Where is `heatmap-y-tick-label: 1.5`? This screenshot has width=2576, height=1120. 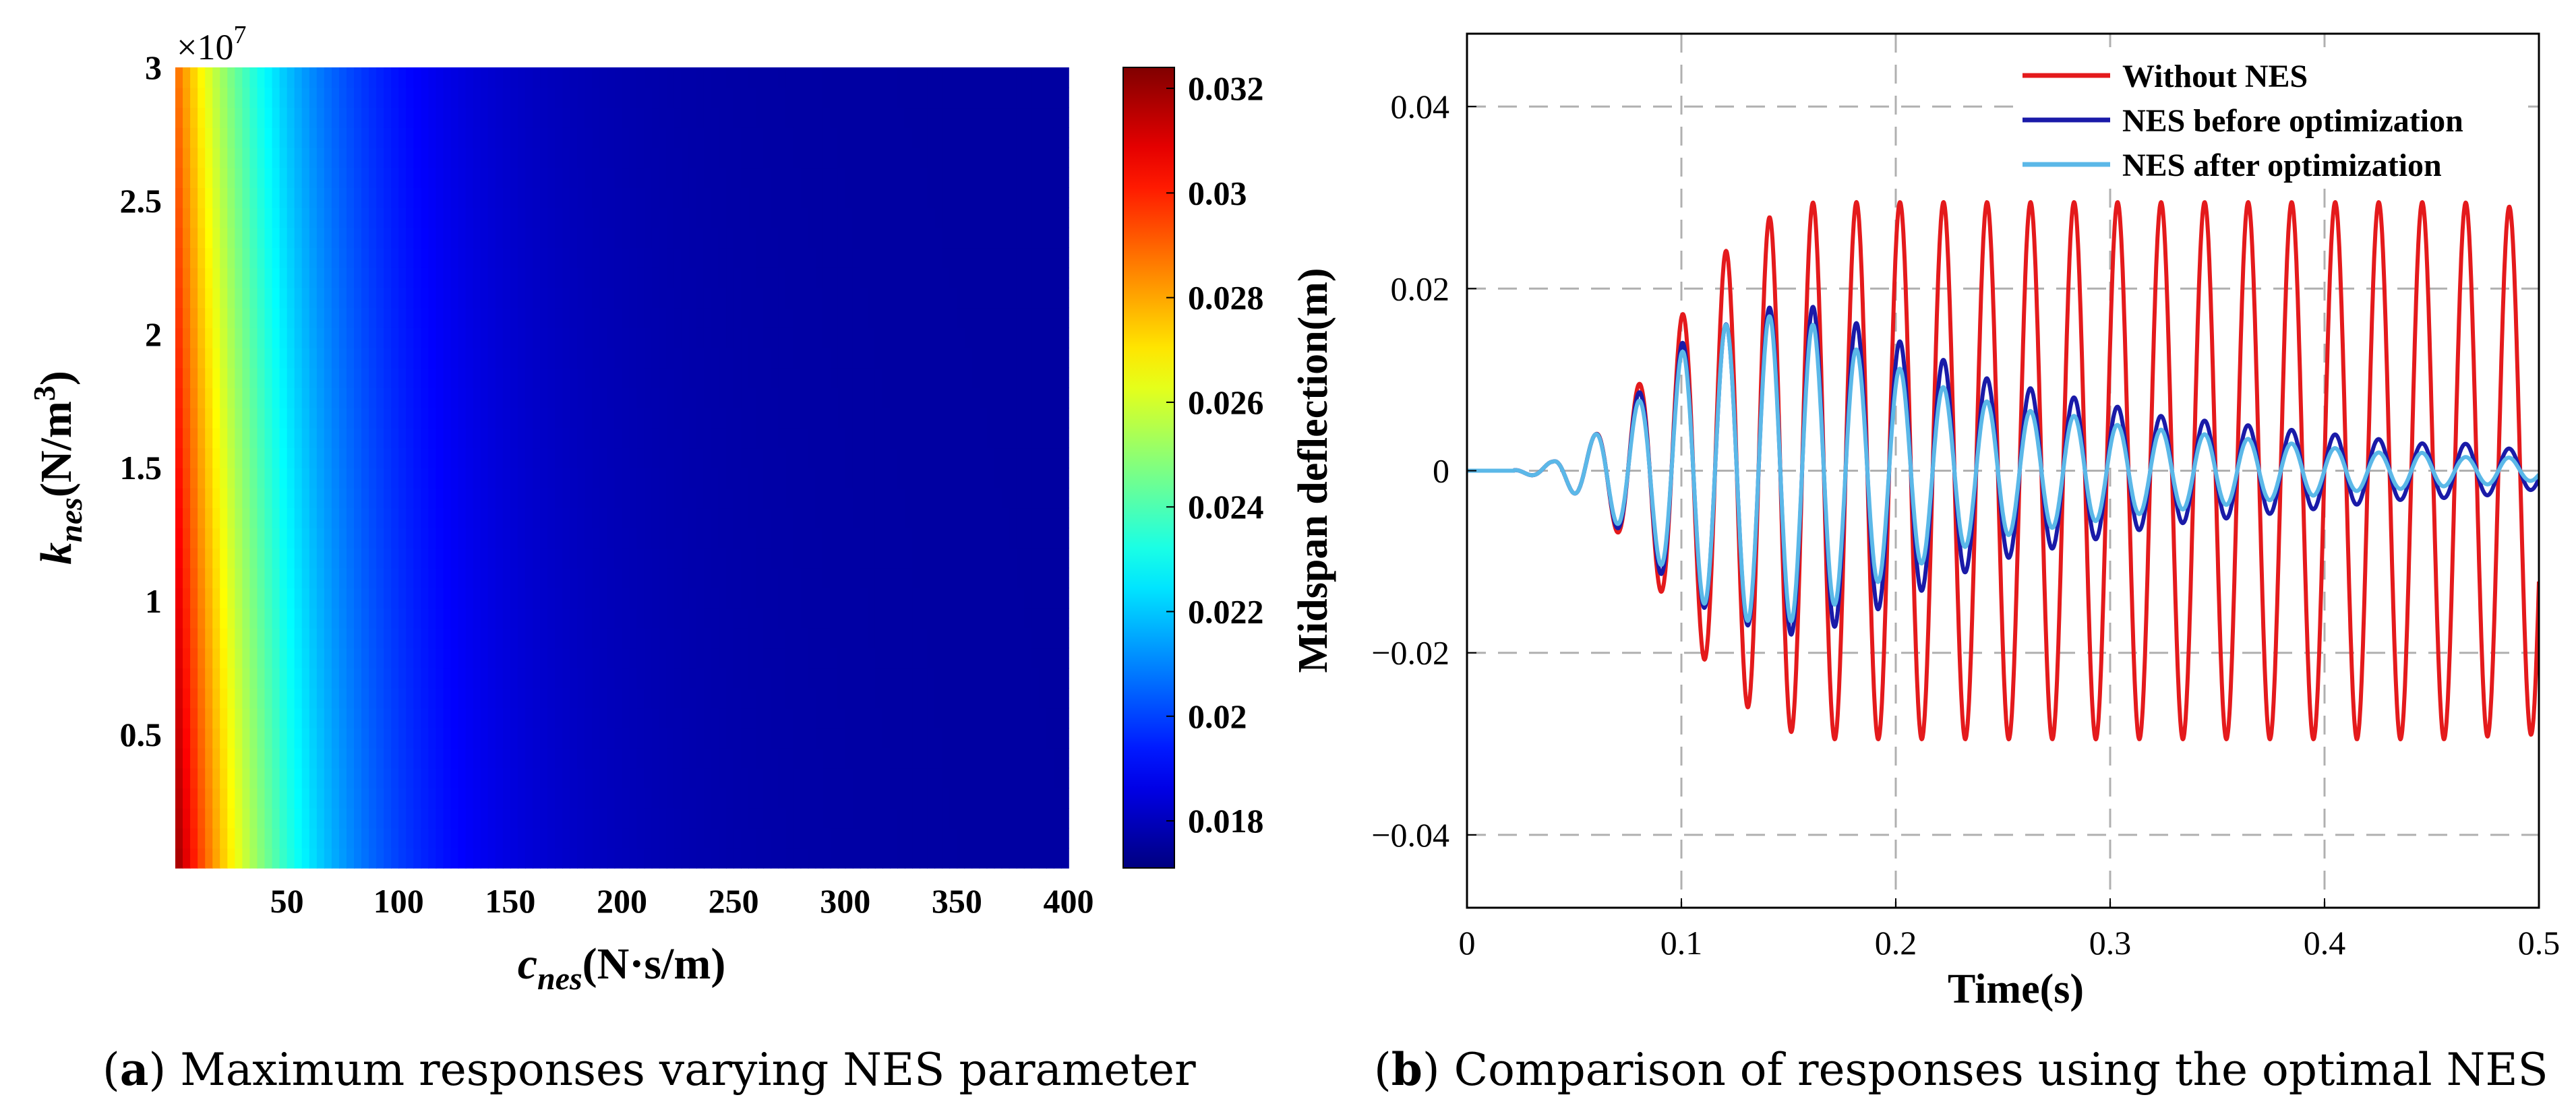
heatmap-y-tick-label: 1.5 is located at coordinates (141, 468).